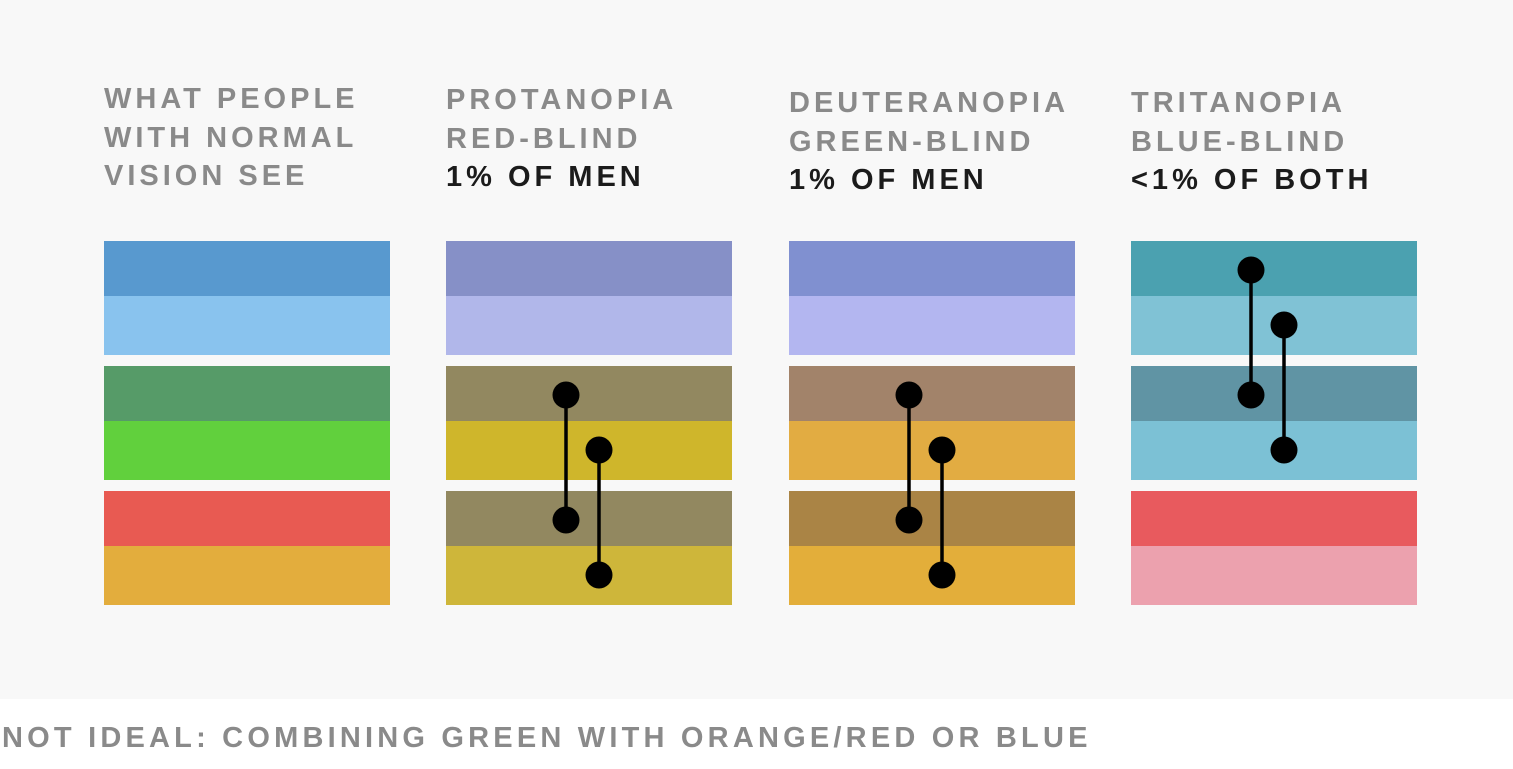  Describe the element at coordinates (929, 103) in the screenshot. I see `heading-line: DEUTERANOPIA` at that location.